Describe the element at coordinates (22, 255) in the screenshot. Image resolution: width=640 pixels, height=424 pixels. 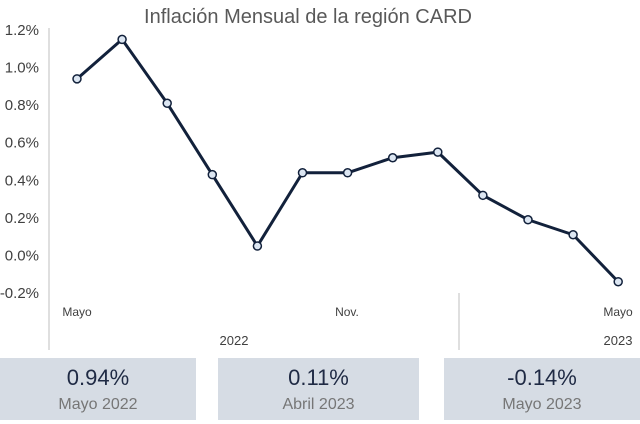
I see `y-tick-label: 0.0%` at that location.